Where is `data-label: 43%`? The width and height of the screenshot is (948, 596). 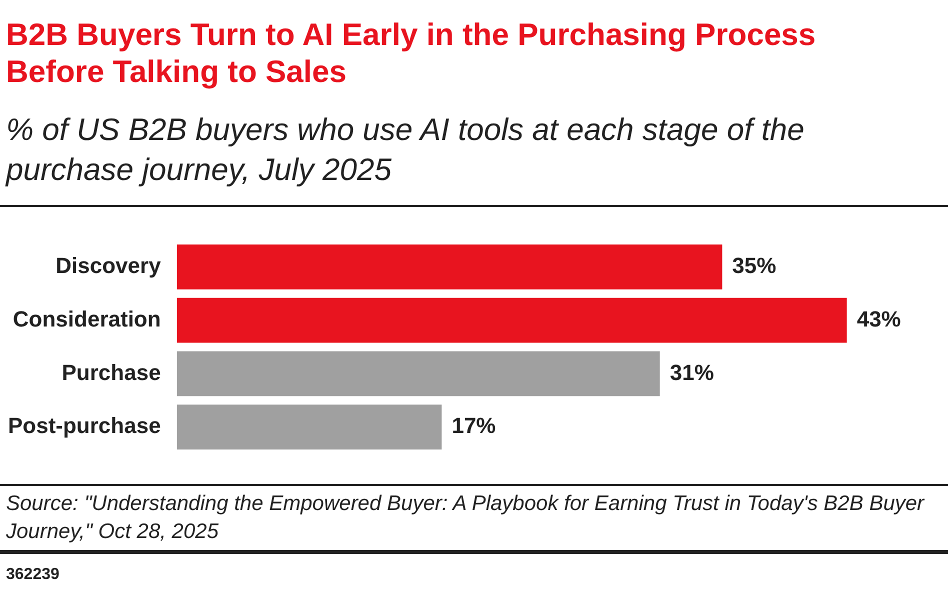 data-label: 43% is located at coordinates (878, 319).